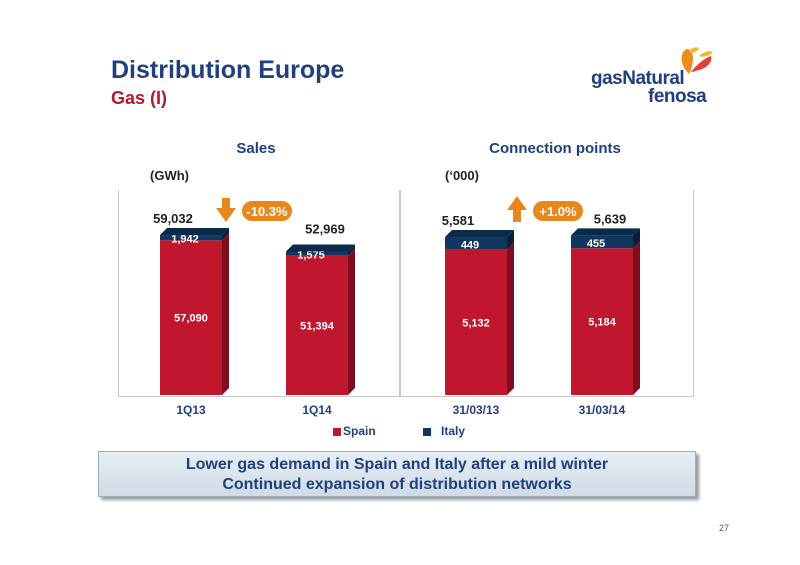 Image resolution: width=800 pixels, height=565 pixels. I want to click on company-logo: gasNatural fenosa, so click(650, 76).